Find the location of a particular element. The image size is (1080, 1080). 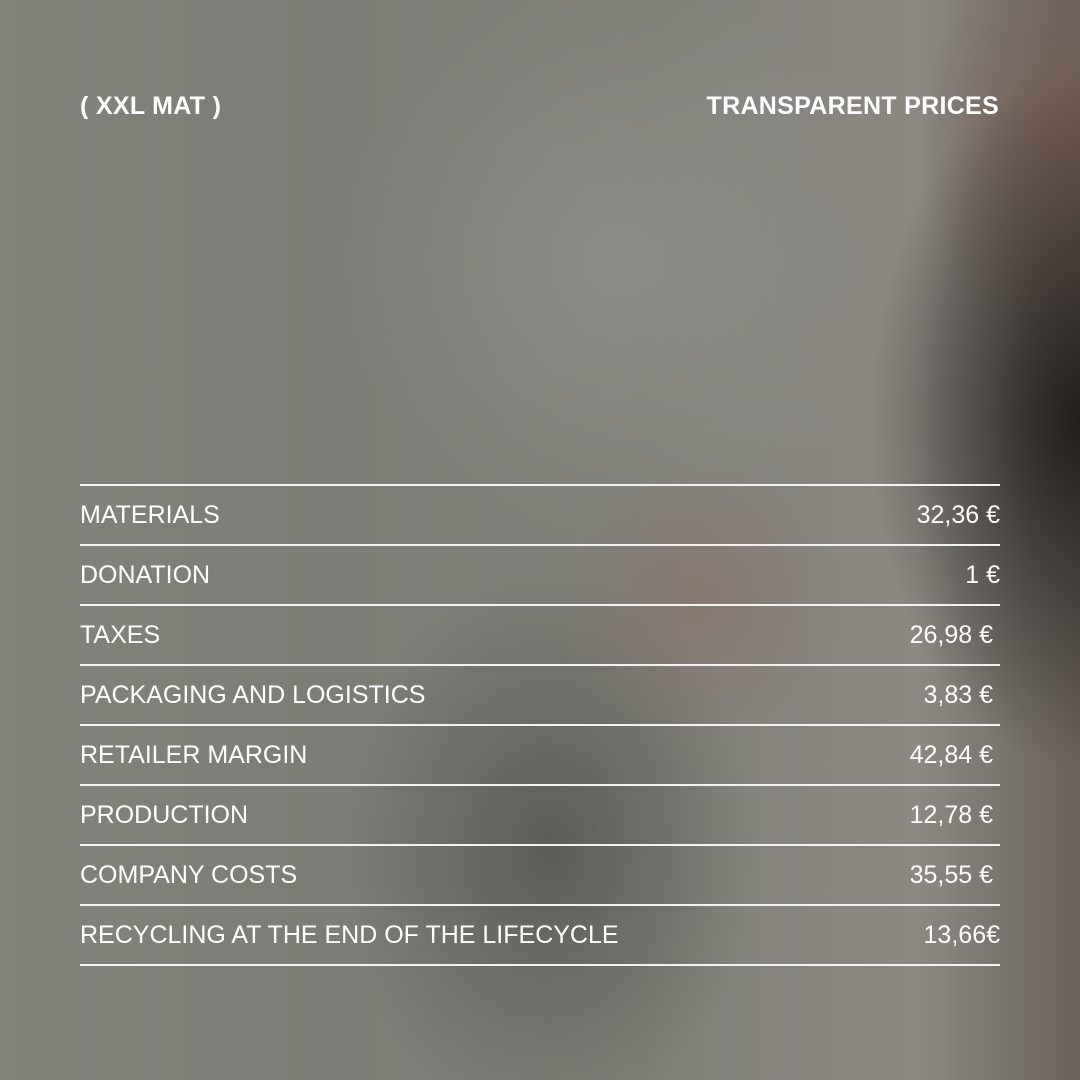

price-row: PRODUCTION 12,78 € is located at coordinates (540, 816).